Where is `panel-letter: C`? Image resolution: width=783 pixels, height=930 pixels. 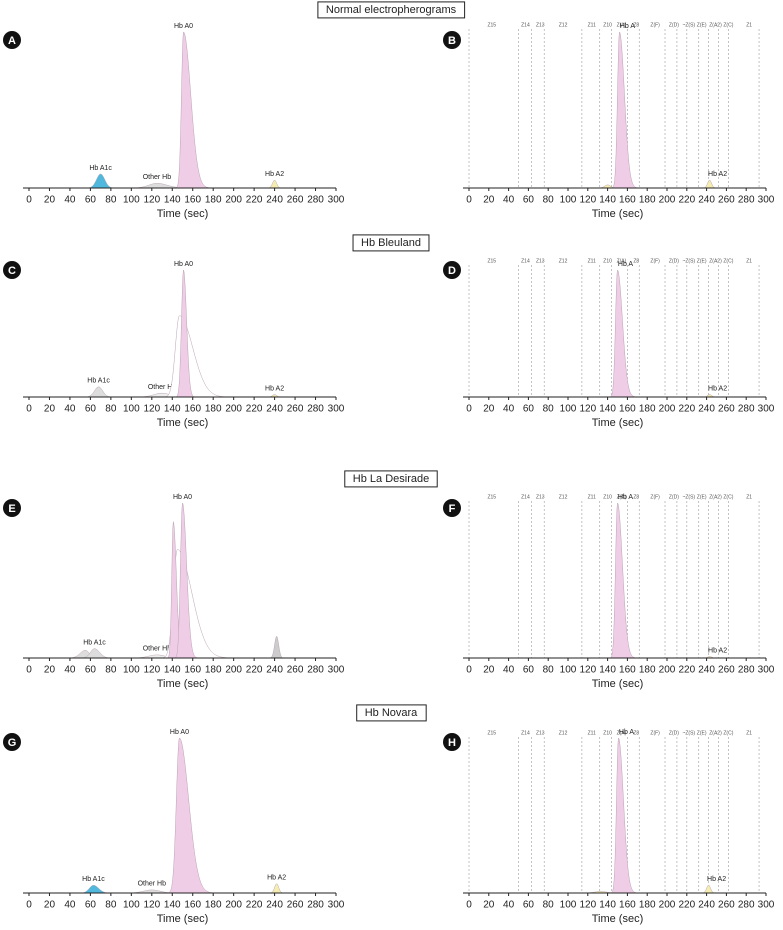 panel-letter: C is located at coordinates (12, 271).